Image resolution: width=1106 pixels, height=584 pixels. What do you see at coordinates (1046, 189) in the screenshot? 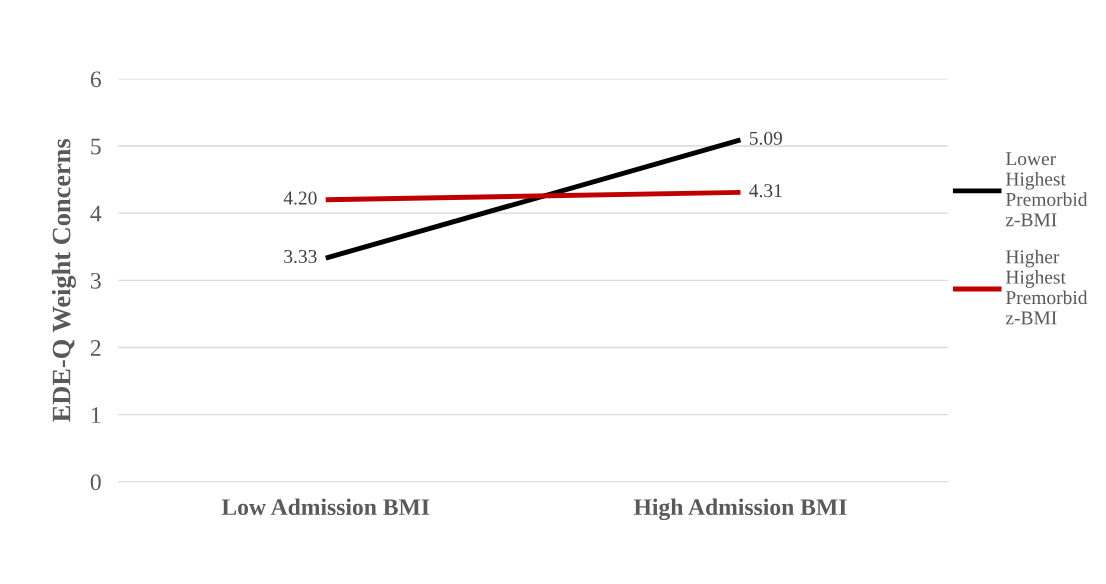
I see `legend-label: Lower Highest Premorbid z-BMI` at bounding box center [1046, 189].